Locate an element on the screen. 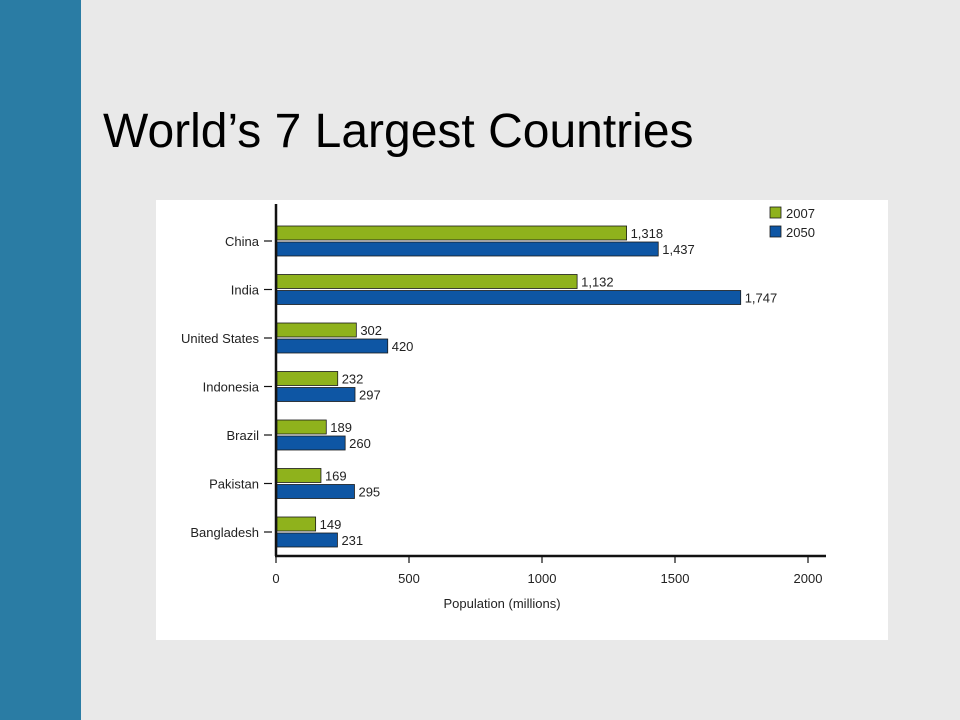  data-label-india-2050: 1,747 is located at coordinates (761, 298).